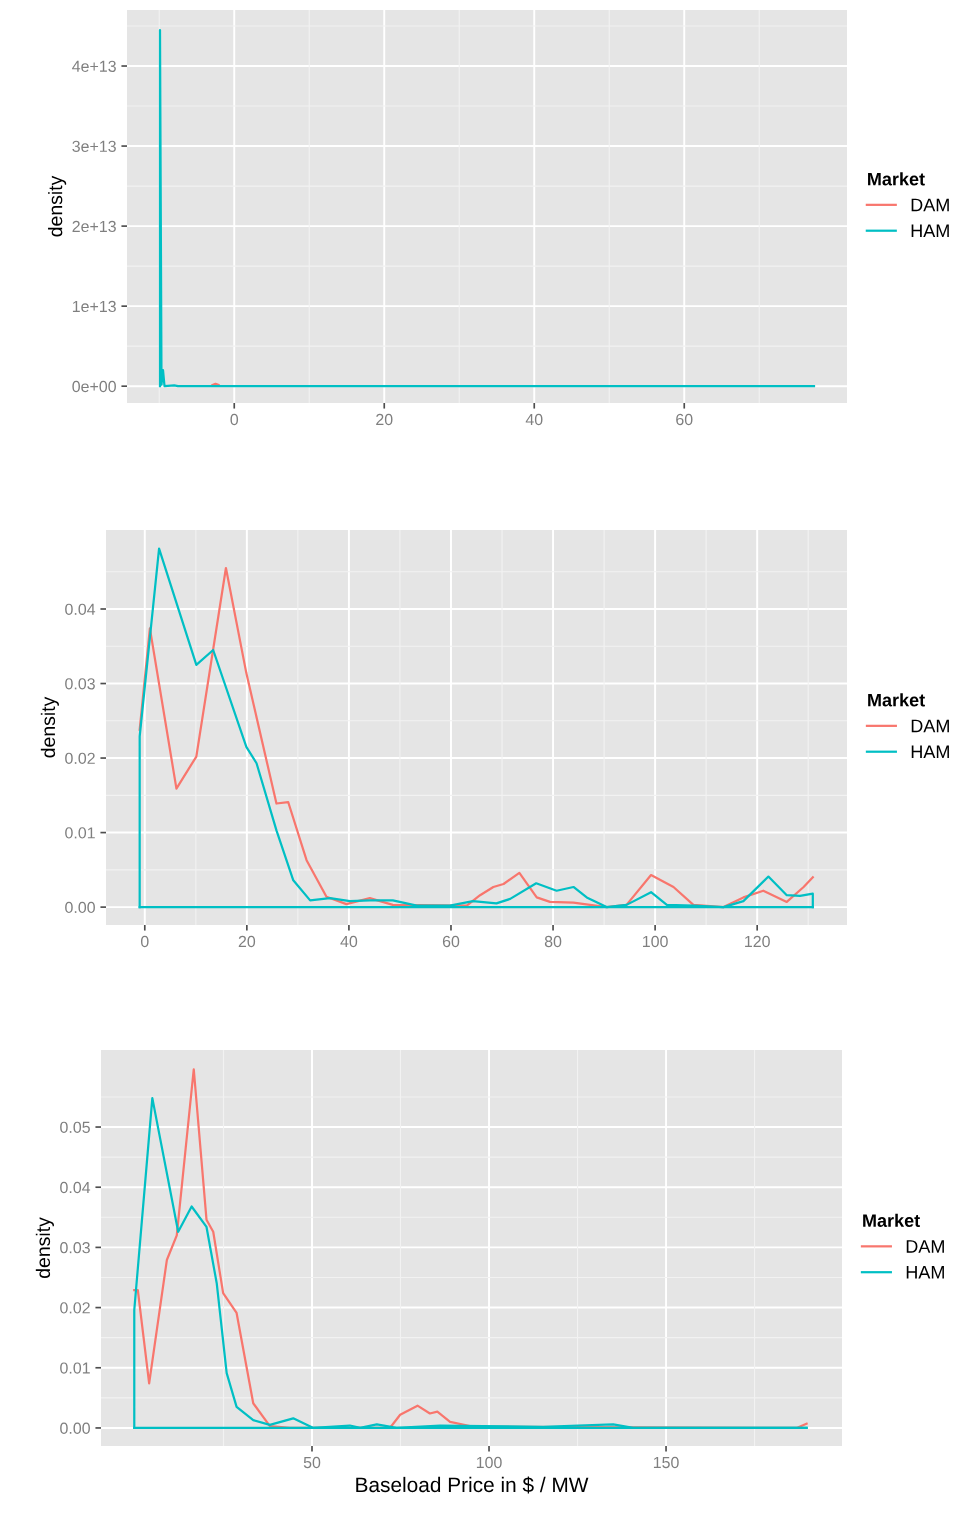 The image size is (975, 1518). What do you see at coordinates (312, 1462) in the screenshot?
I see `x-tick-label: 50` at bounding box center [312, 1462].